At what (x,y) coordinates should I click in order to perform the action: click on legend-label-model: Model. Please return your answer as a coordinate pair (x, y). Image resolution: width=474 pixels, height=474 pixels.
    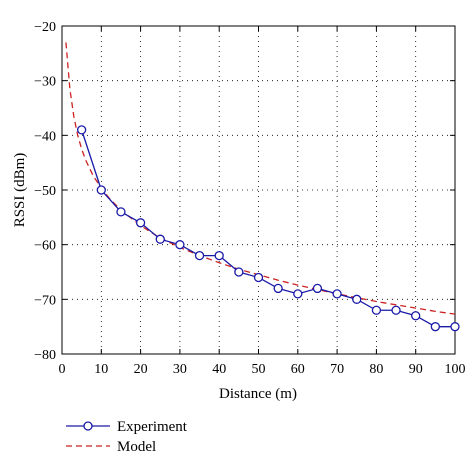
    Looking at the image, I should click on (136, 447).